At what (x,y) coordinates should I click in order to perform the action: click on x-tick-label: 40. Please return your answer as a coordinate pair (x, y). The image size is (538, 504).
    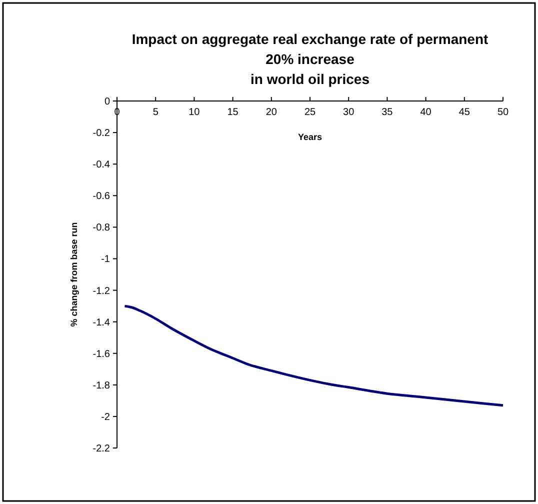
    Looking at the image, I should click on (426, 112).